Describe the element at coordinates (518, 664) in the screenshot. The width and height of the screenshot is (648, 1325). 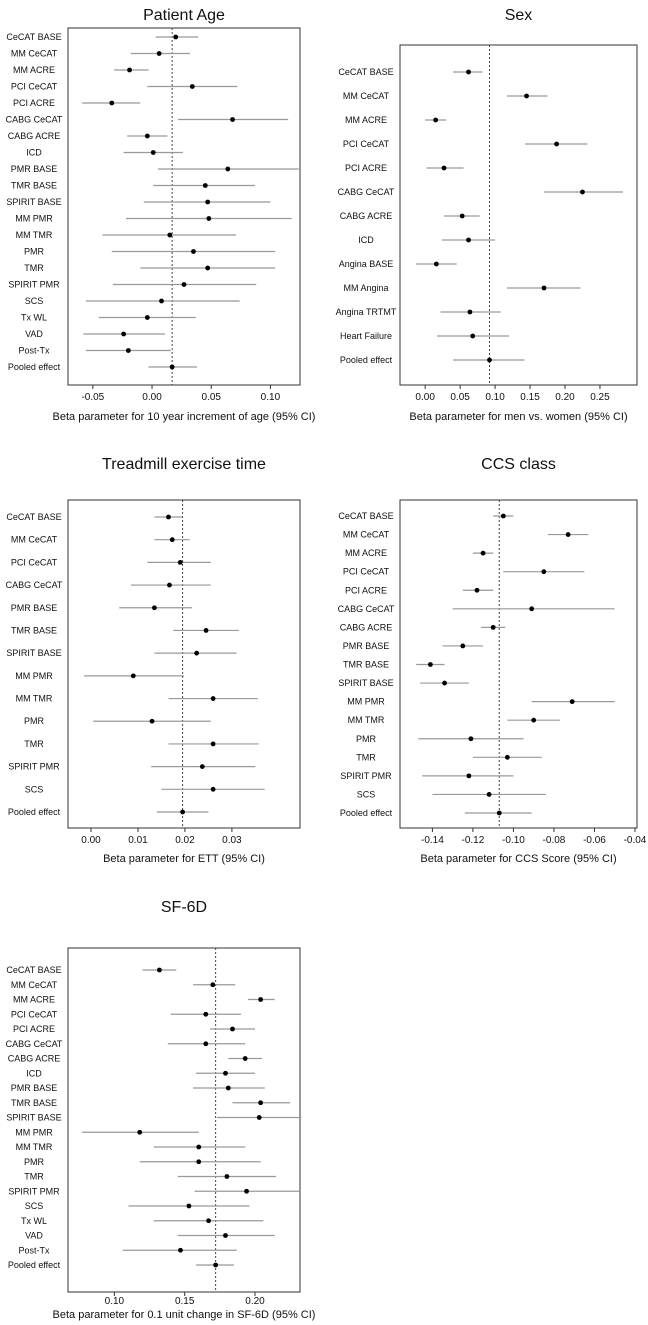
I see `plot-frame` at that location.